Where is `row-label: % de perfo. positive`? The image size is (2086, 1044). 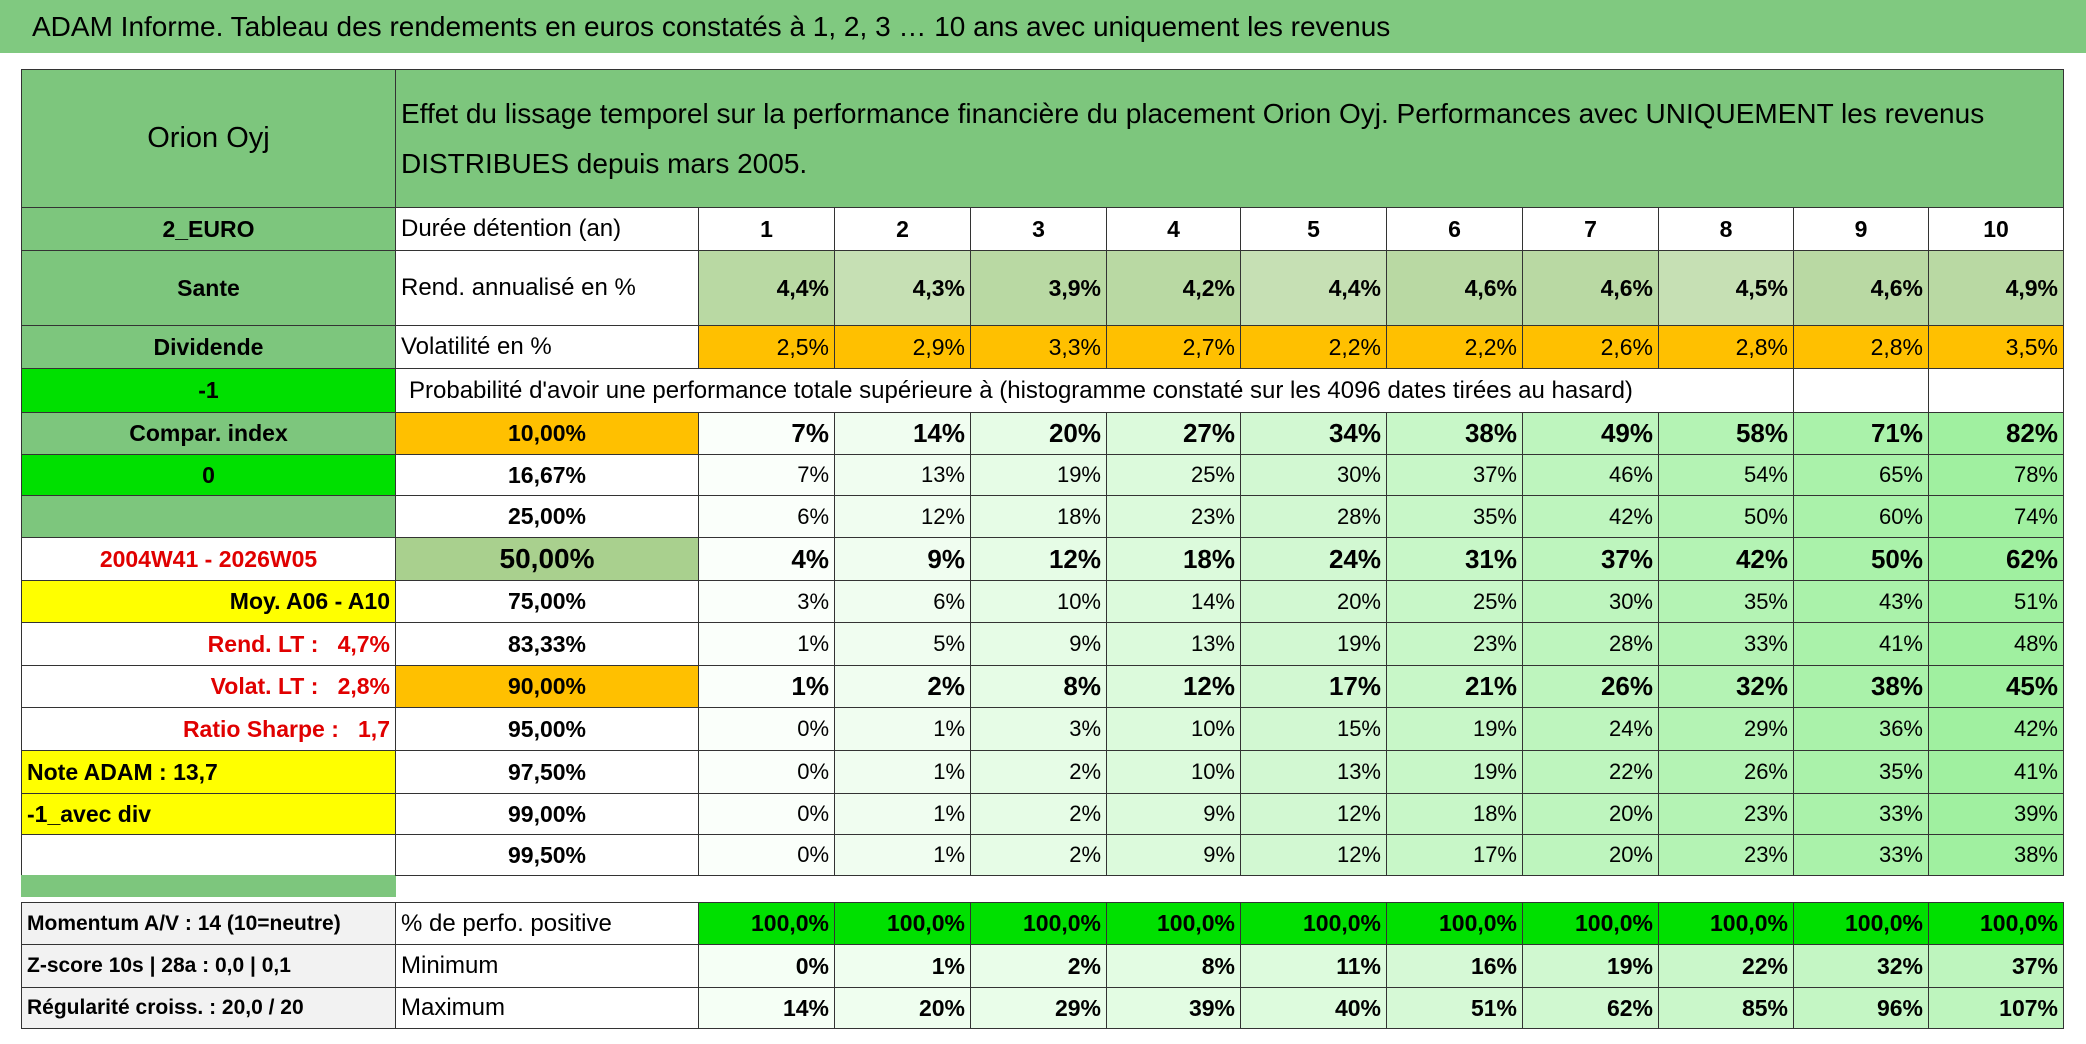 row-label: % de perfo. positive is located at coordinates (547, 923).